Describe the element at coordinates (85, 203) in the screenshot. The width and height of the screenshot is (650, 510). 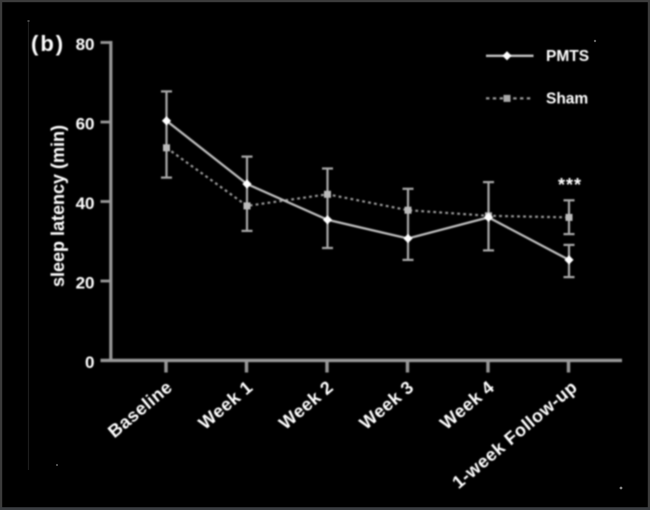
I see `svg-text: 40` at that location.